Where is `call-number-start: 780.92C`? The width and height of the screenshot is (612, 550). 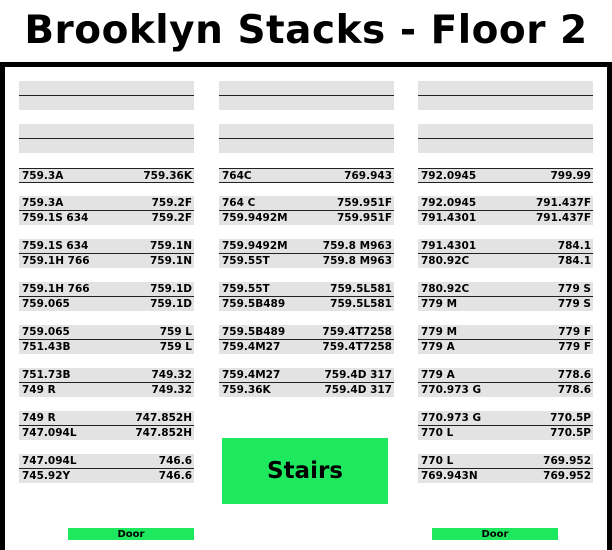 call-number-start: 780.92C is located at coordinates (445, 289).